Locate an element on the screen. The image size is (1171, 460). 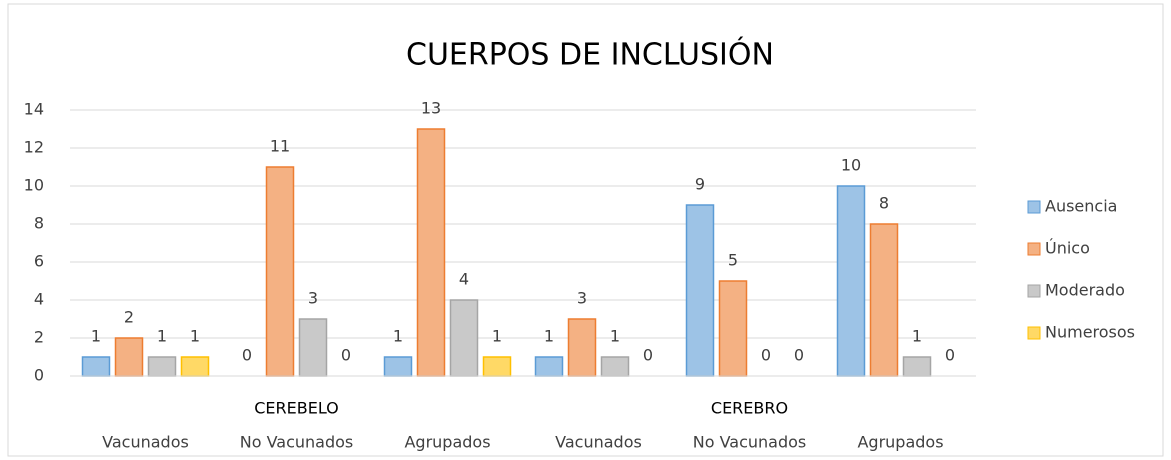
value-label: 11 is located at coordinates (280, 146).